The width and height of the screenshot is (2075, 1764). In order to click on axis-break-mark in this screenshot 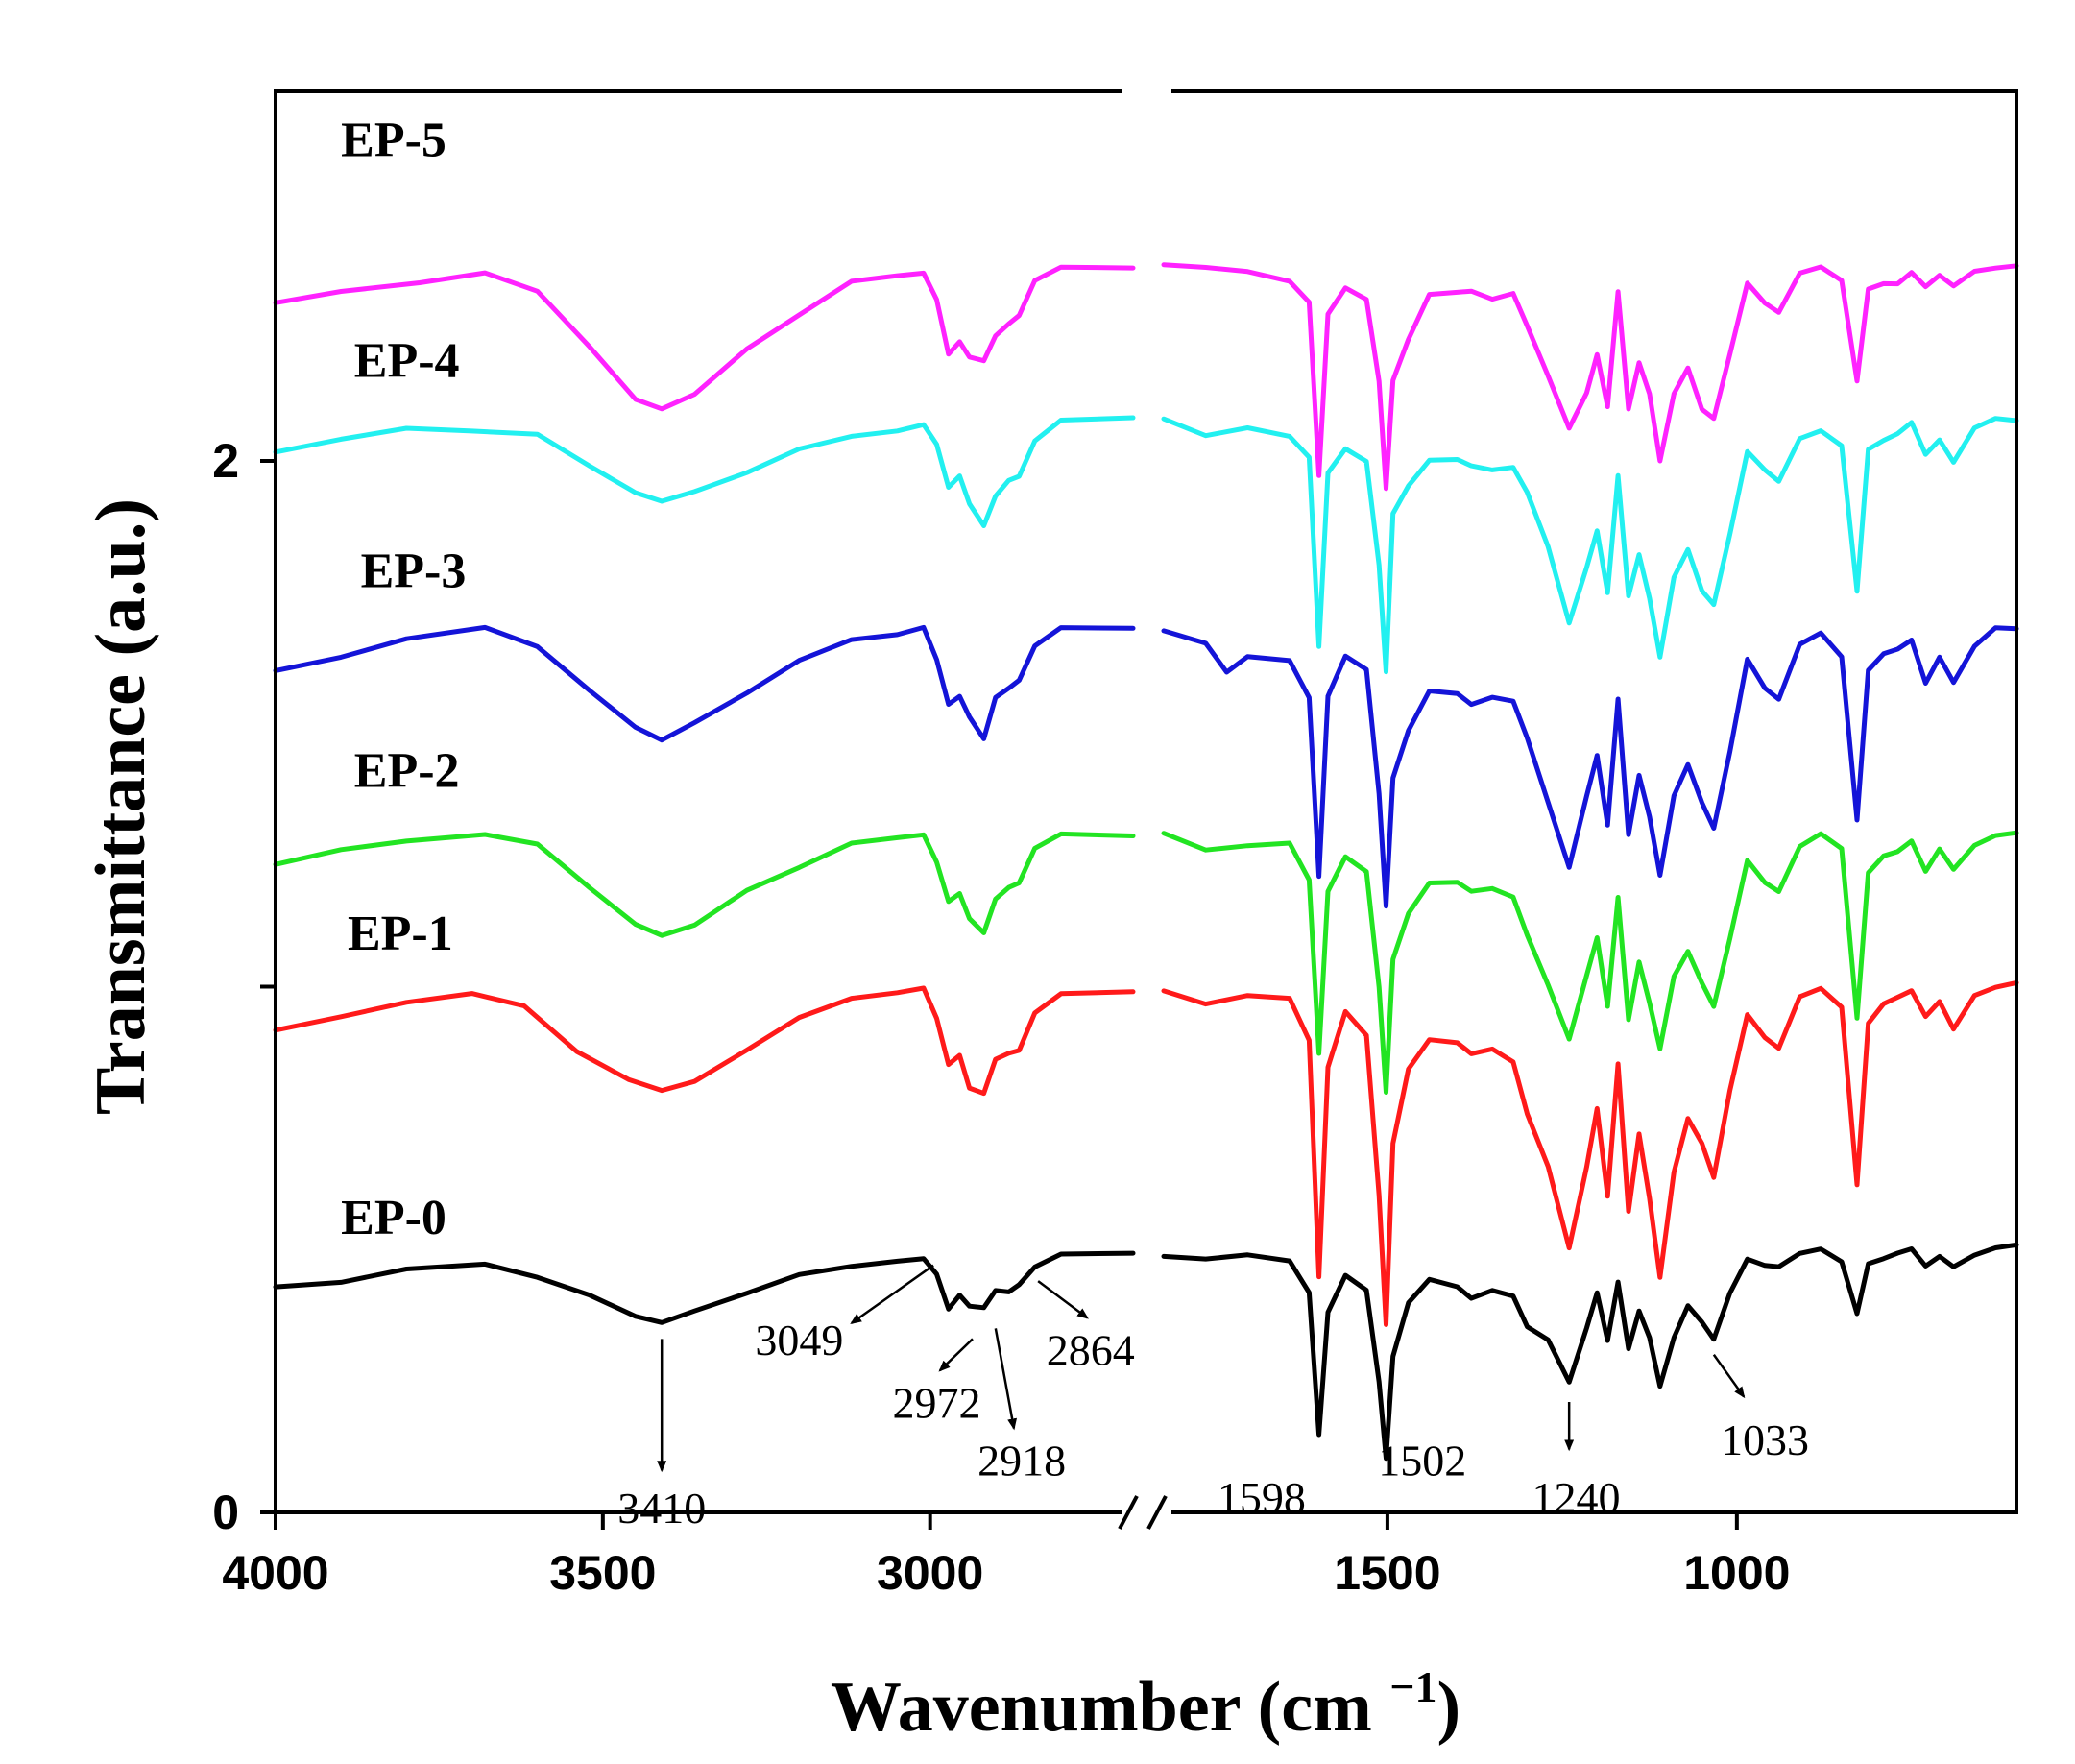, I will do `click(1144, 808)`.